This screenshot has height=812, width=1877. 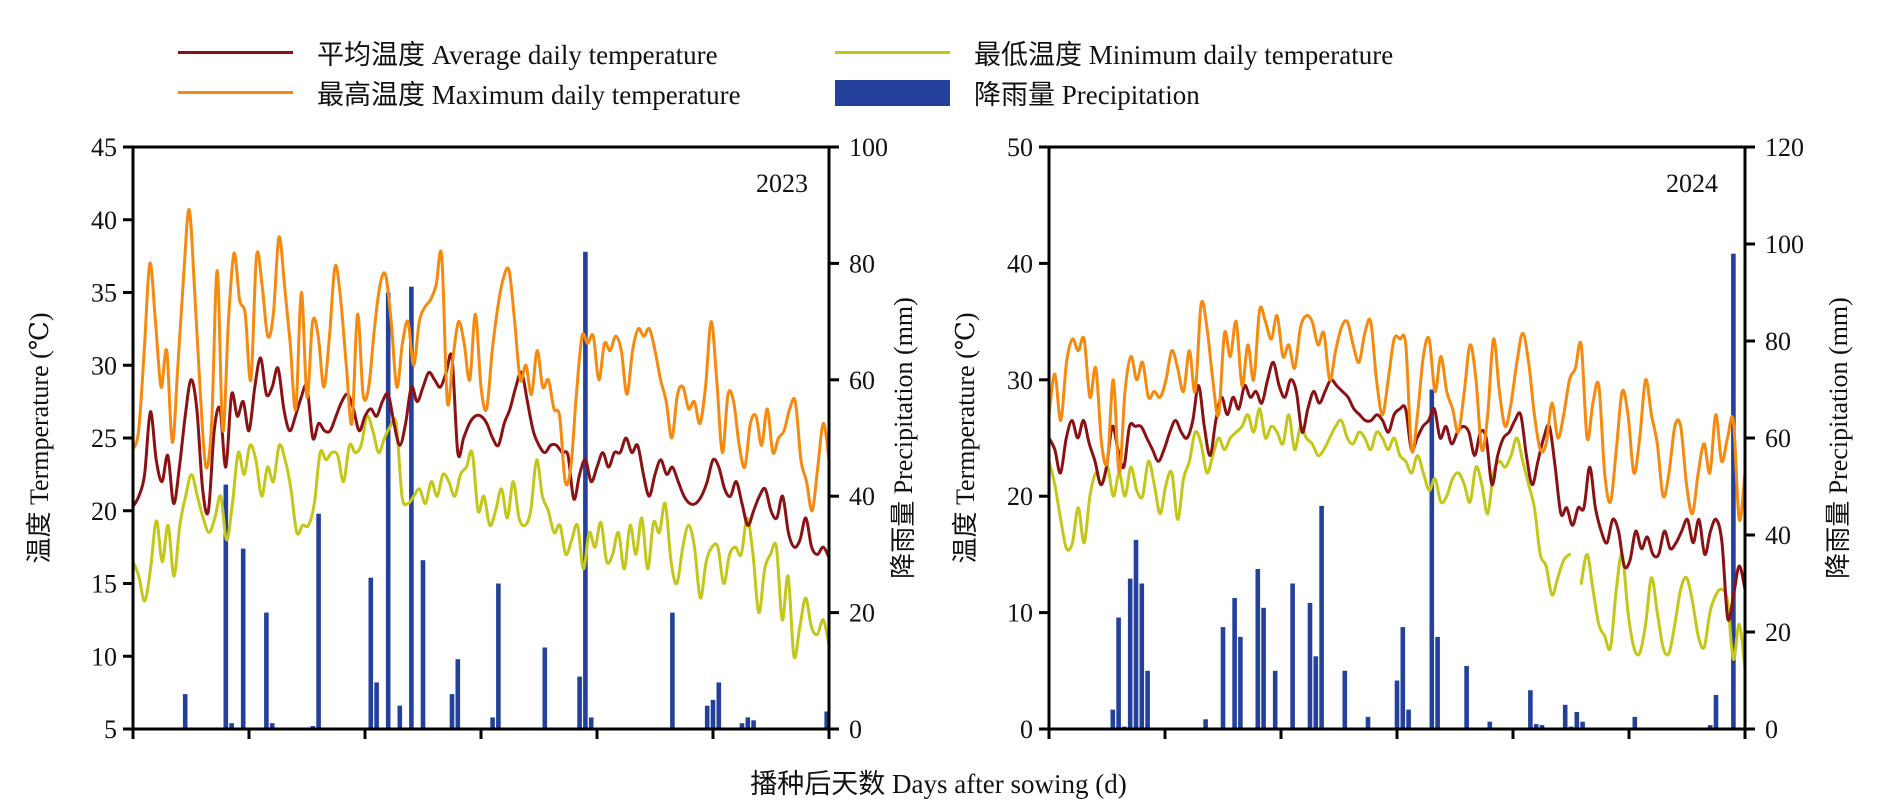 What do you see at coordinates (892, 52) in the screenshot?
I see `legend-swatch-min` at bounding box center [892, 52].